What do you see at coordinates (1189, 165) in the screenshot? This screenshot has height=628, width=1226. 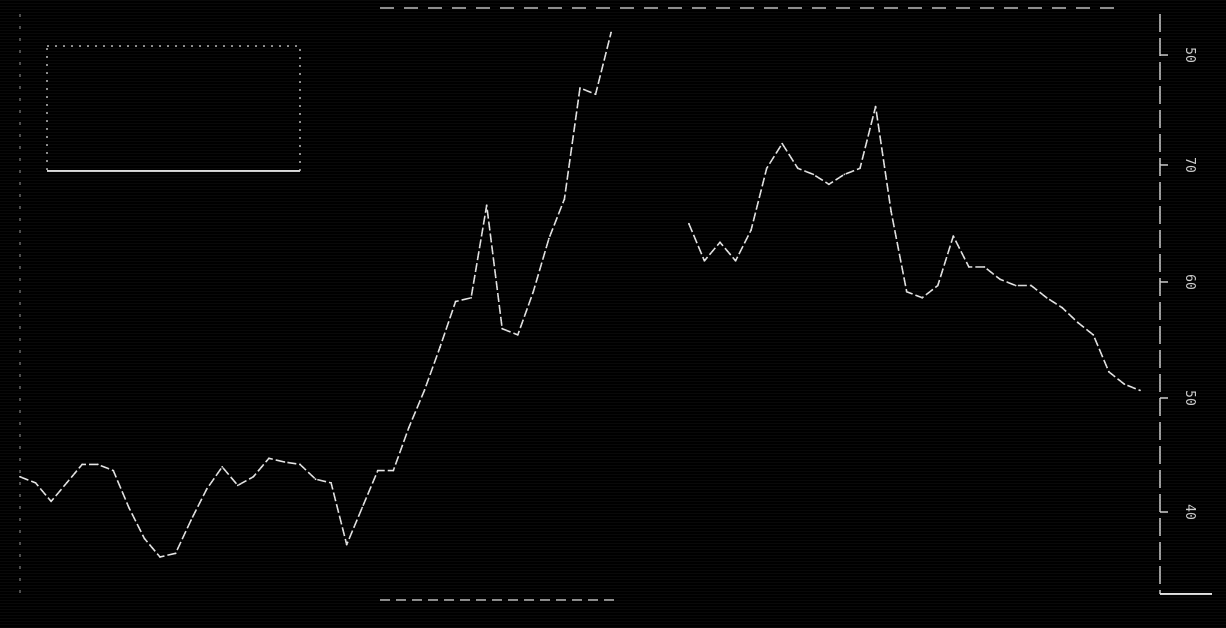 I see `y-tick-label: 70` at bounding box center [1189, 165].